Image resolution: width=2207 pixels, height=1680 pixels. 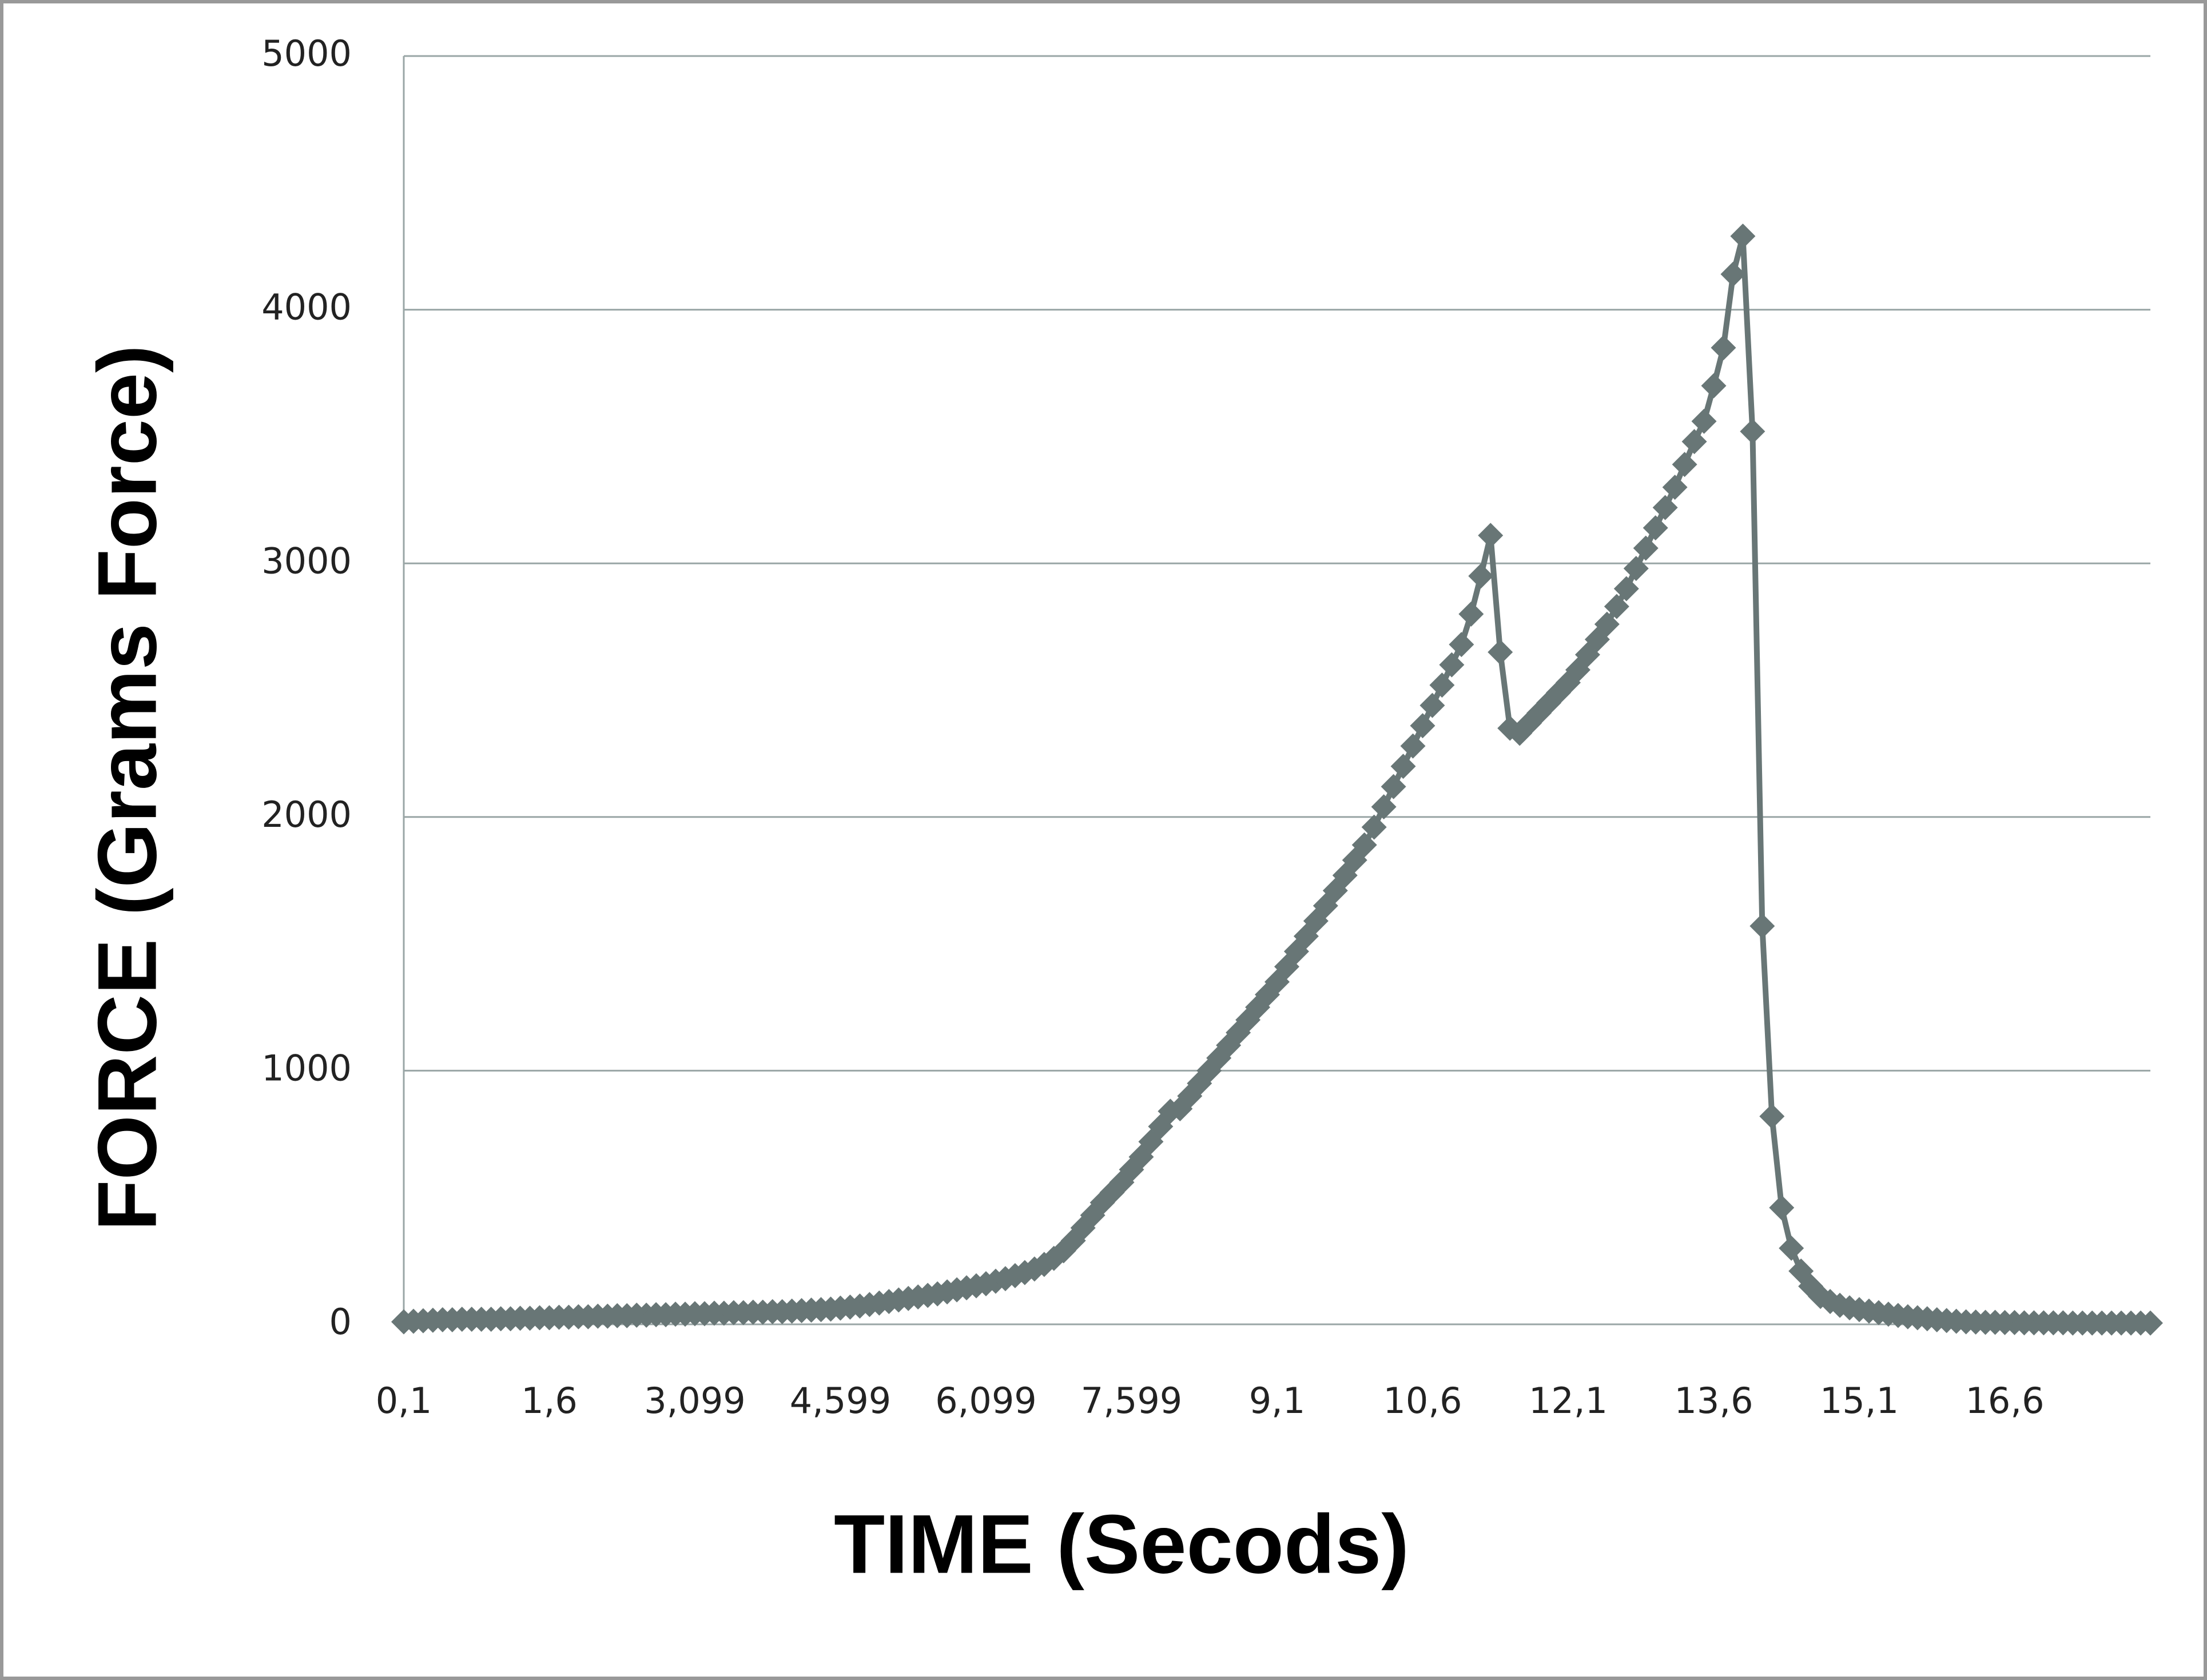 I want to click on y-tick-label: 4000, so click(x=306, y=307).